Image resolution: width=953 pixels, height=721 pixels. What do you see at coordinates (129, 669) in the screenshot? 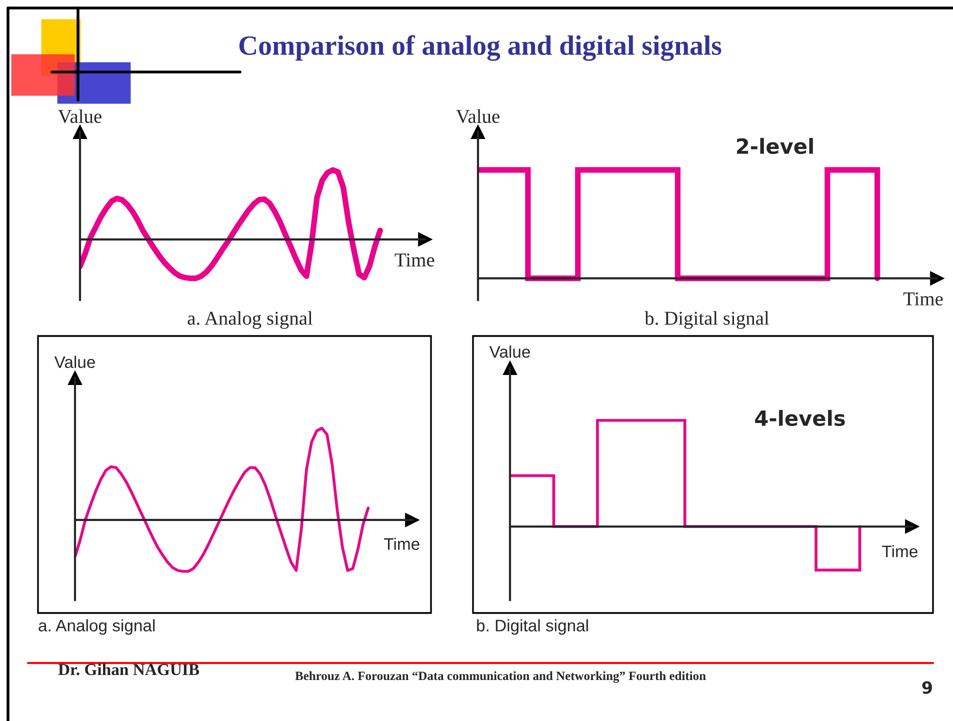
I see `text: Dr. Gihan NAGUIB` at bounding box center [129, 669].